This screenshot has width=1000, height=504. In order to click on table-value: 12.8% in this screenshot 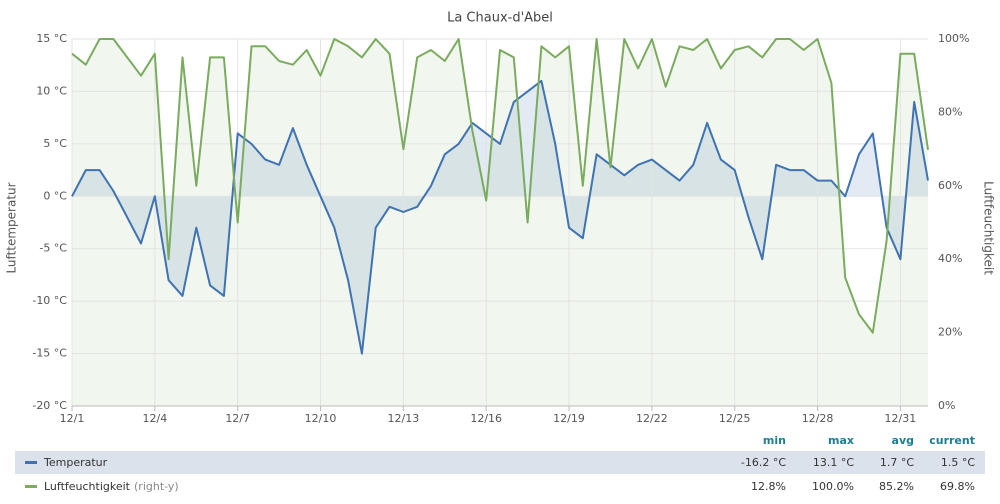, I will do `click(768, 486)`.